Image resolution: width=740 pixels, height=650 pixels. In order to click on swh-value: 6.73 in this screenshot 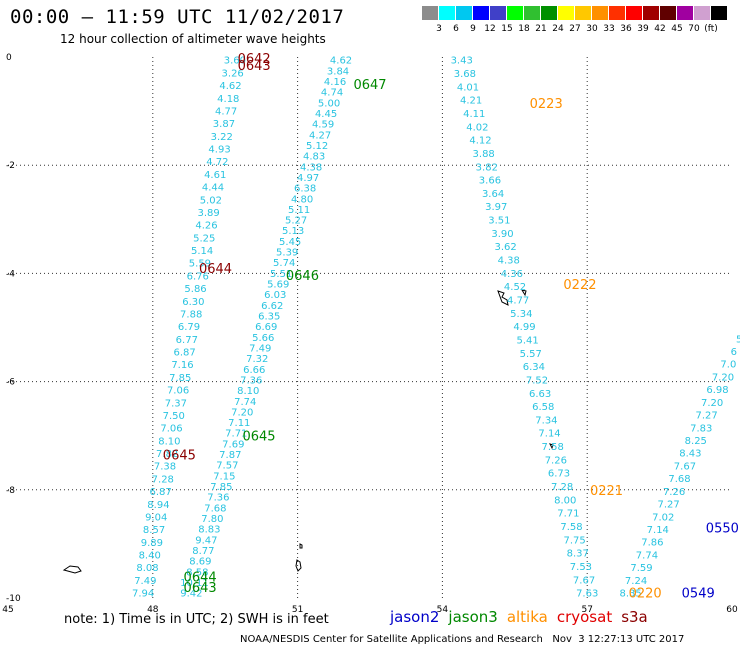, I will do `click(559, 474)`.